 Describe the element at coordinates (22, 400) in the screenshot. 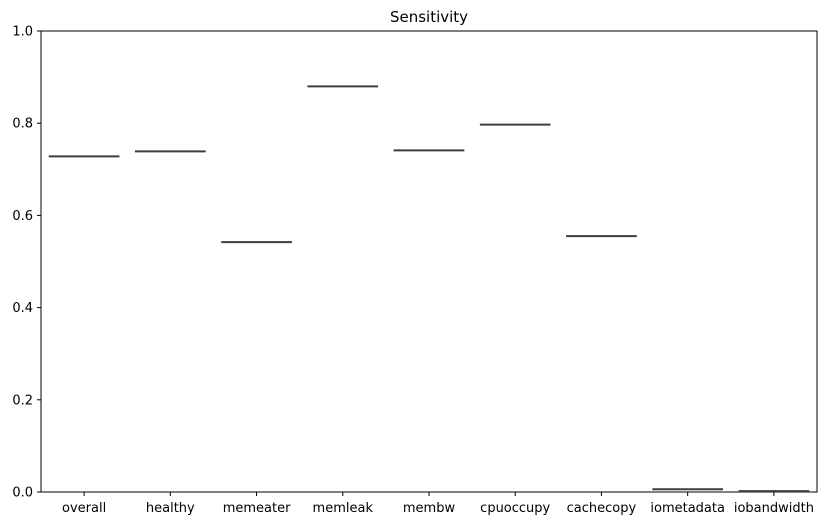

I see `y-tick-label: 0.2` at that location.